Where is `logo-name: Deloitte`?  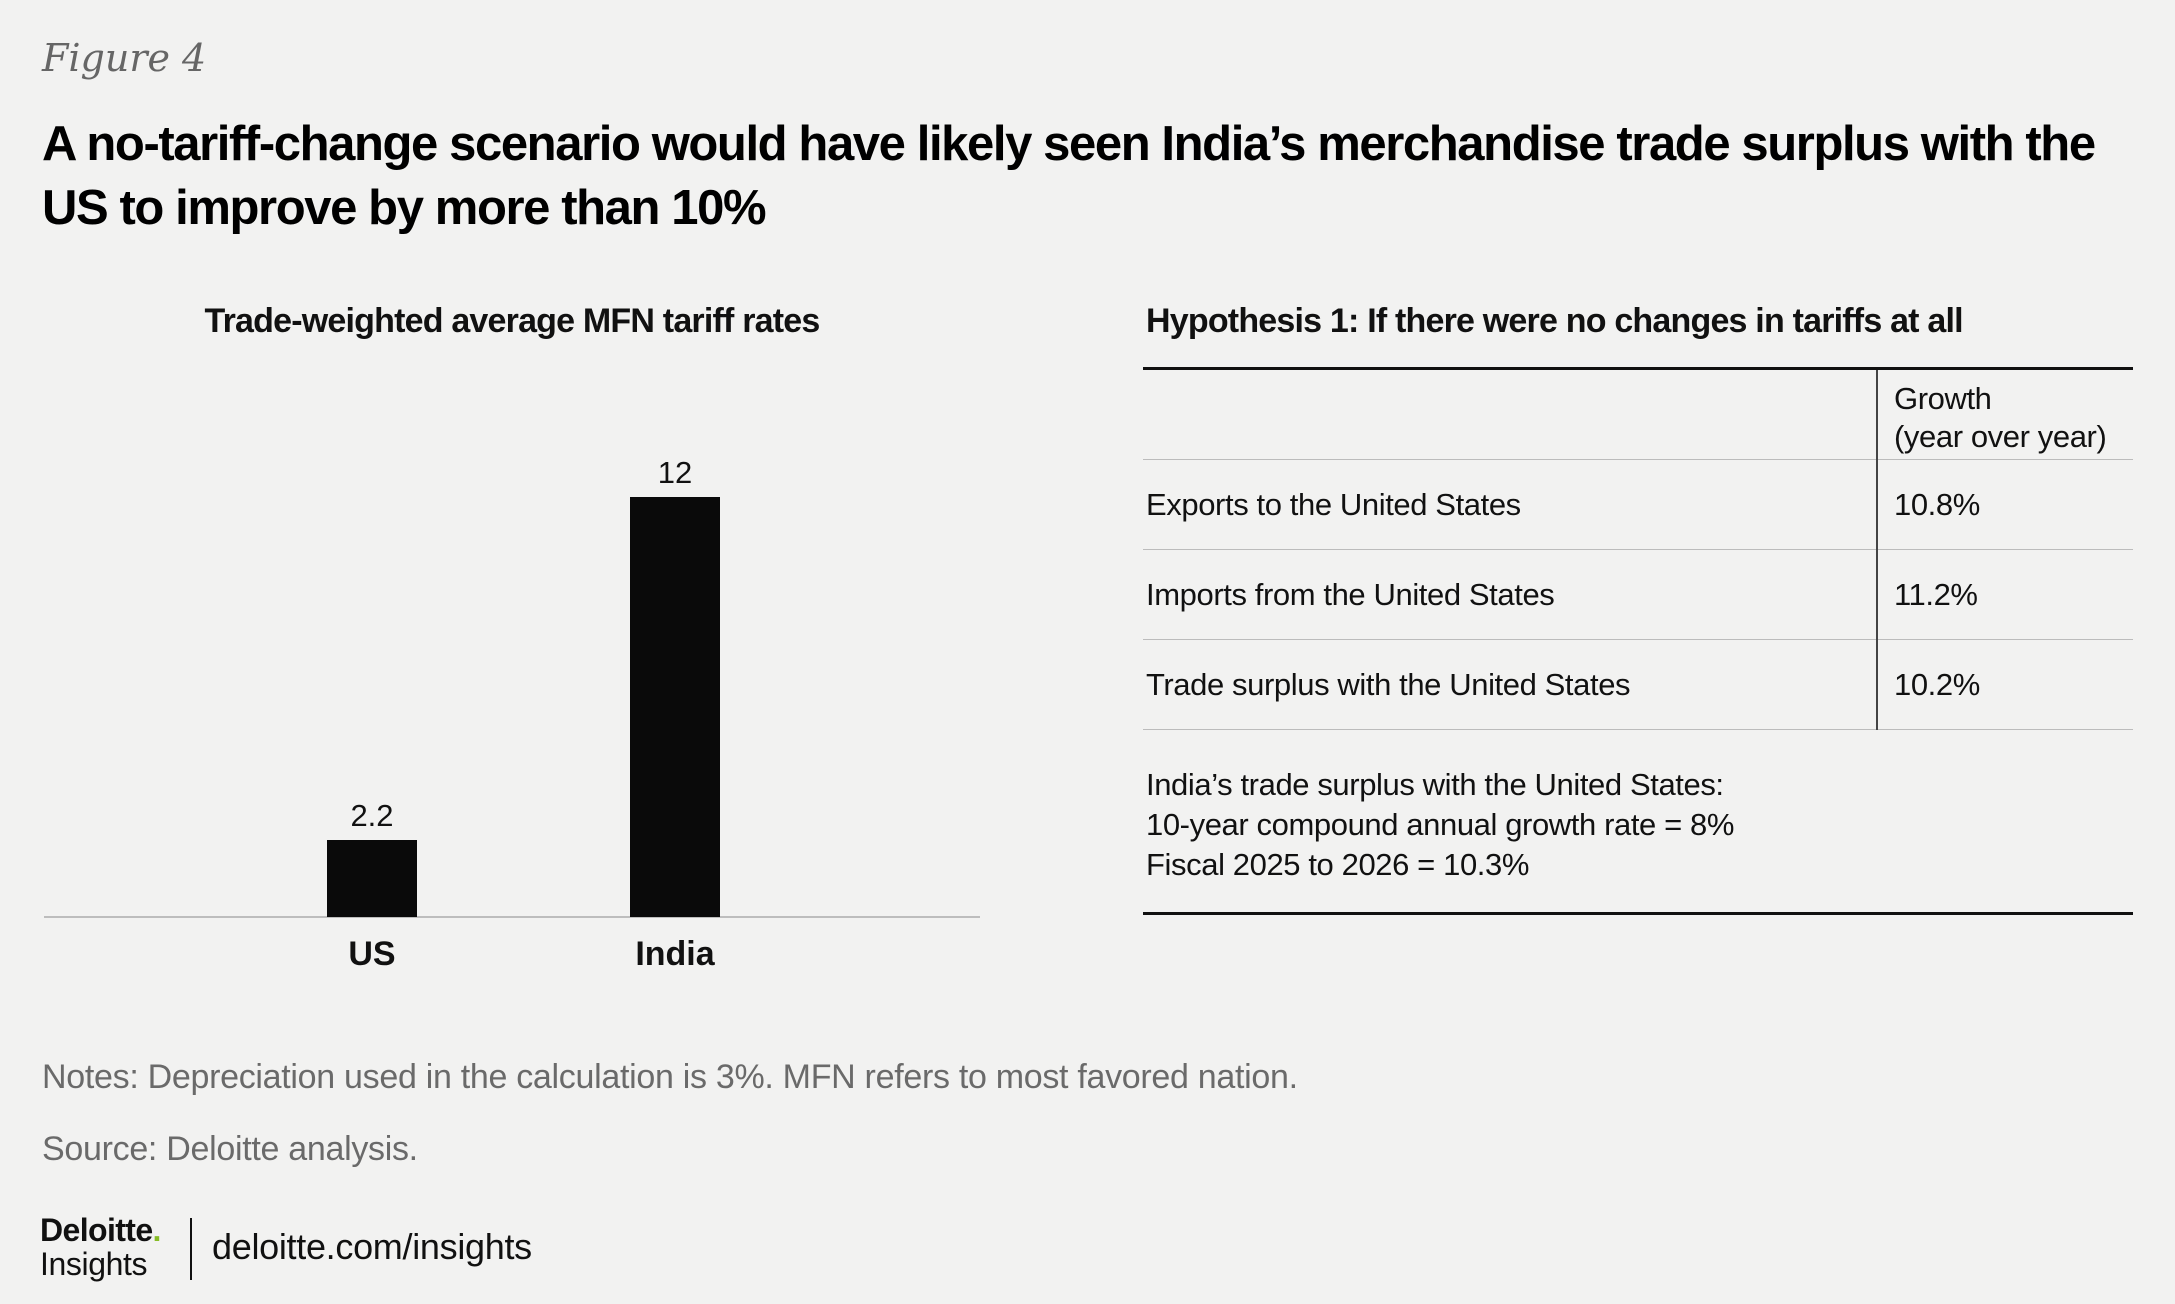 logo-name: Deloitte is located at coordinates (96, 1230).